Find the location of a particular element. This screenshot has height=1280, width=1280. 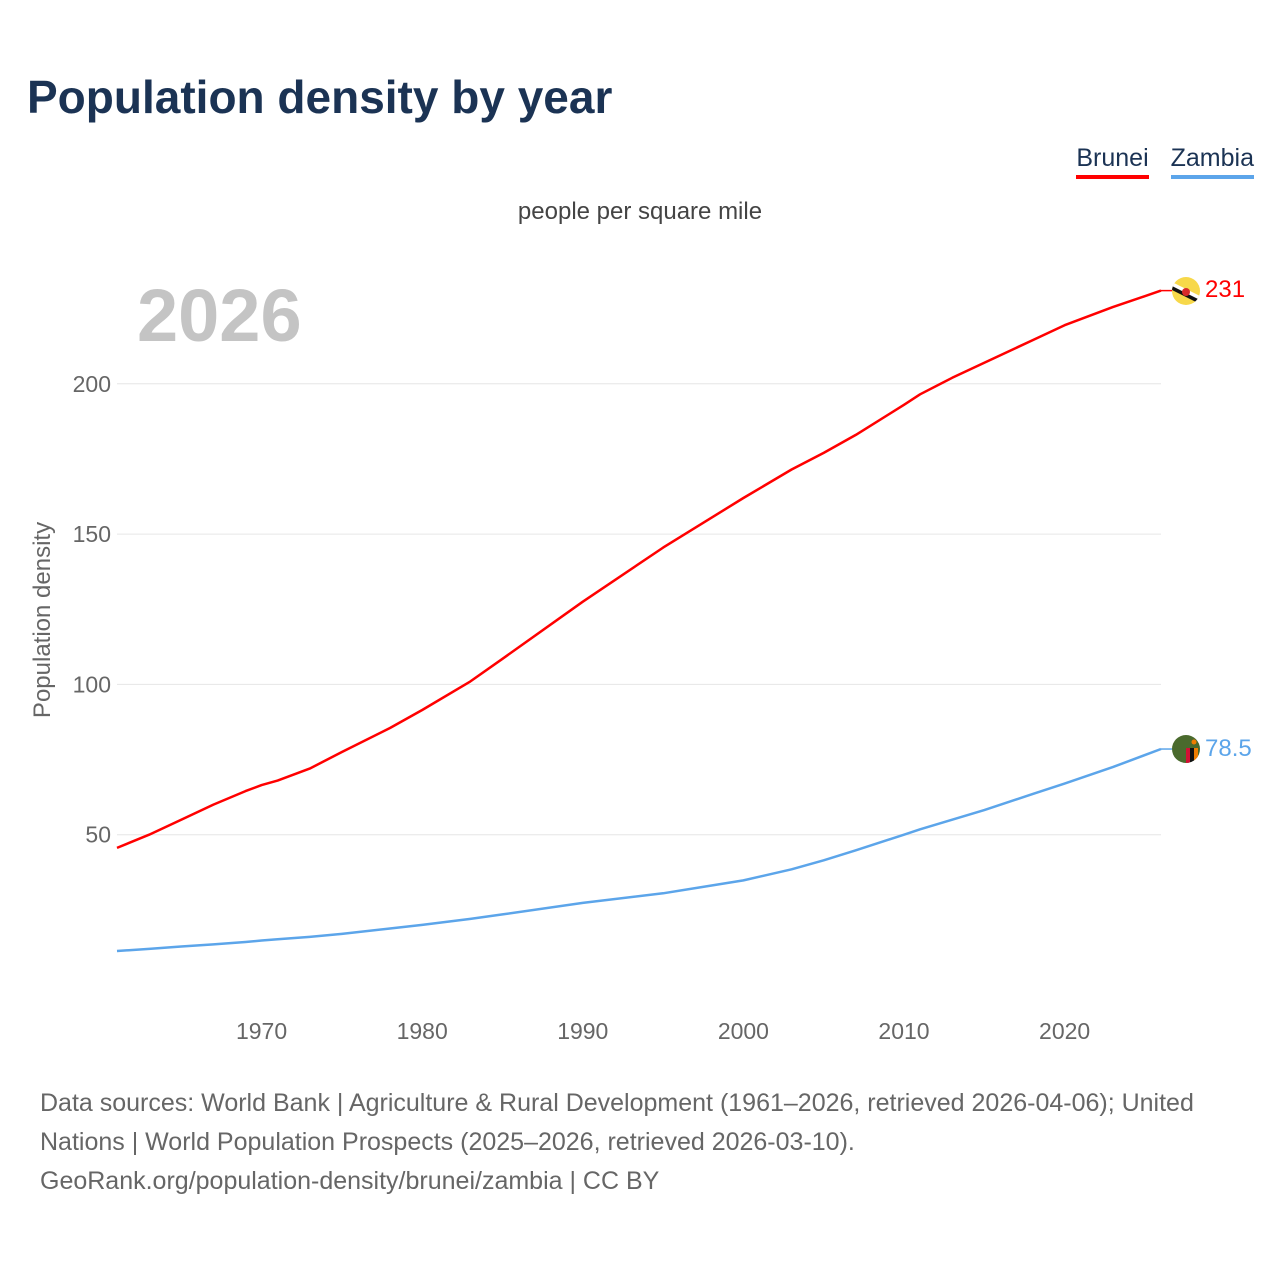

x-tick-label: 1970 is located at coordinates (261, 1031).